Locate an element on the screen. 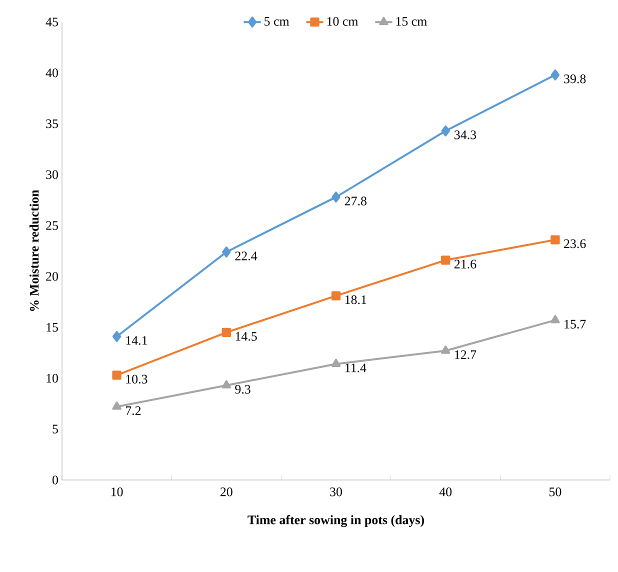 The height and width of the screenshot is (572, 618). x-tick-label: 40 is located at coordinates (445, 492).